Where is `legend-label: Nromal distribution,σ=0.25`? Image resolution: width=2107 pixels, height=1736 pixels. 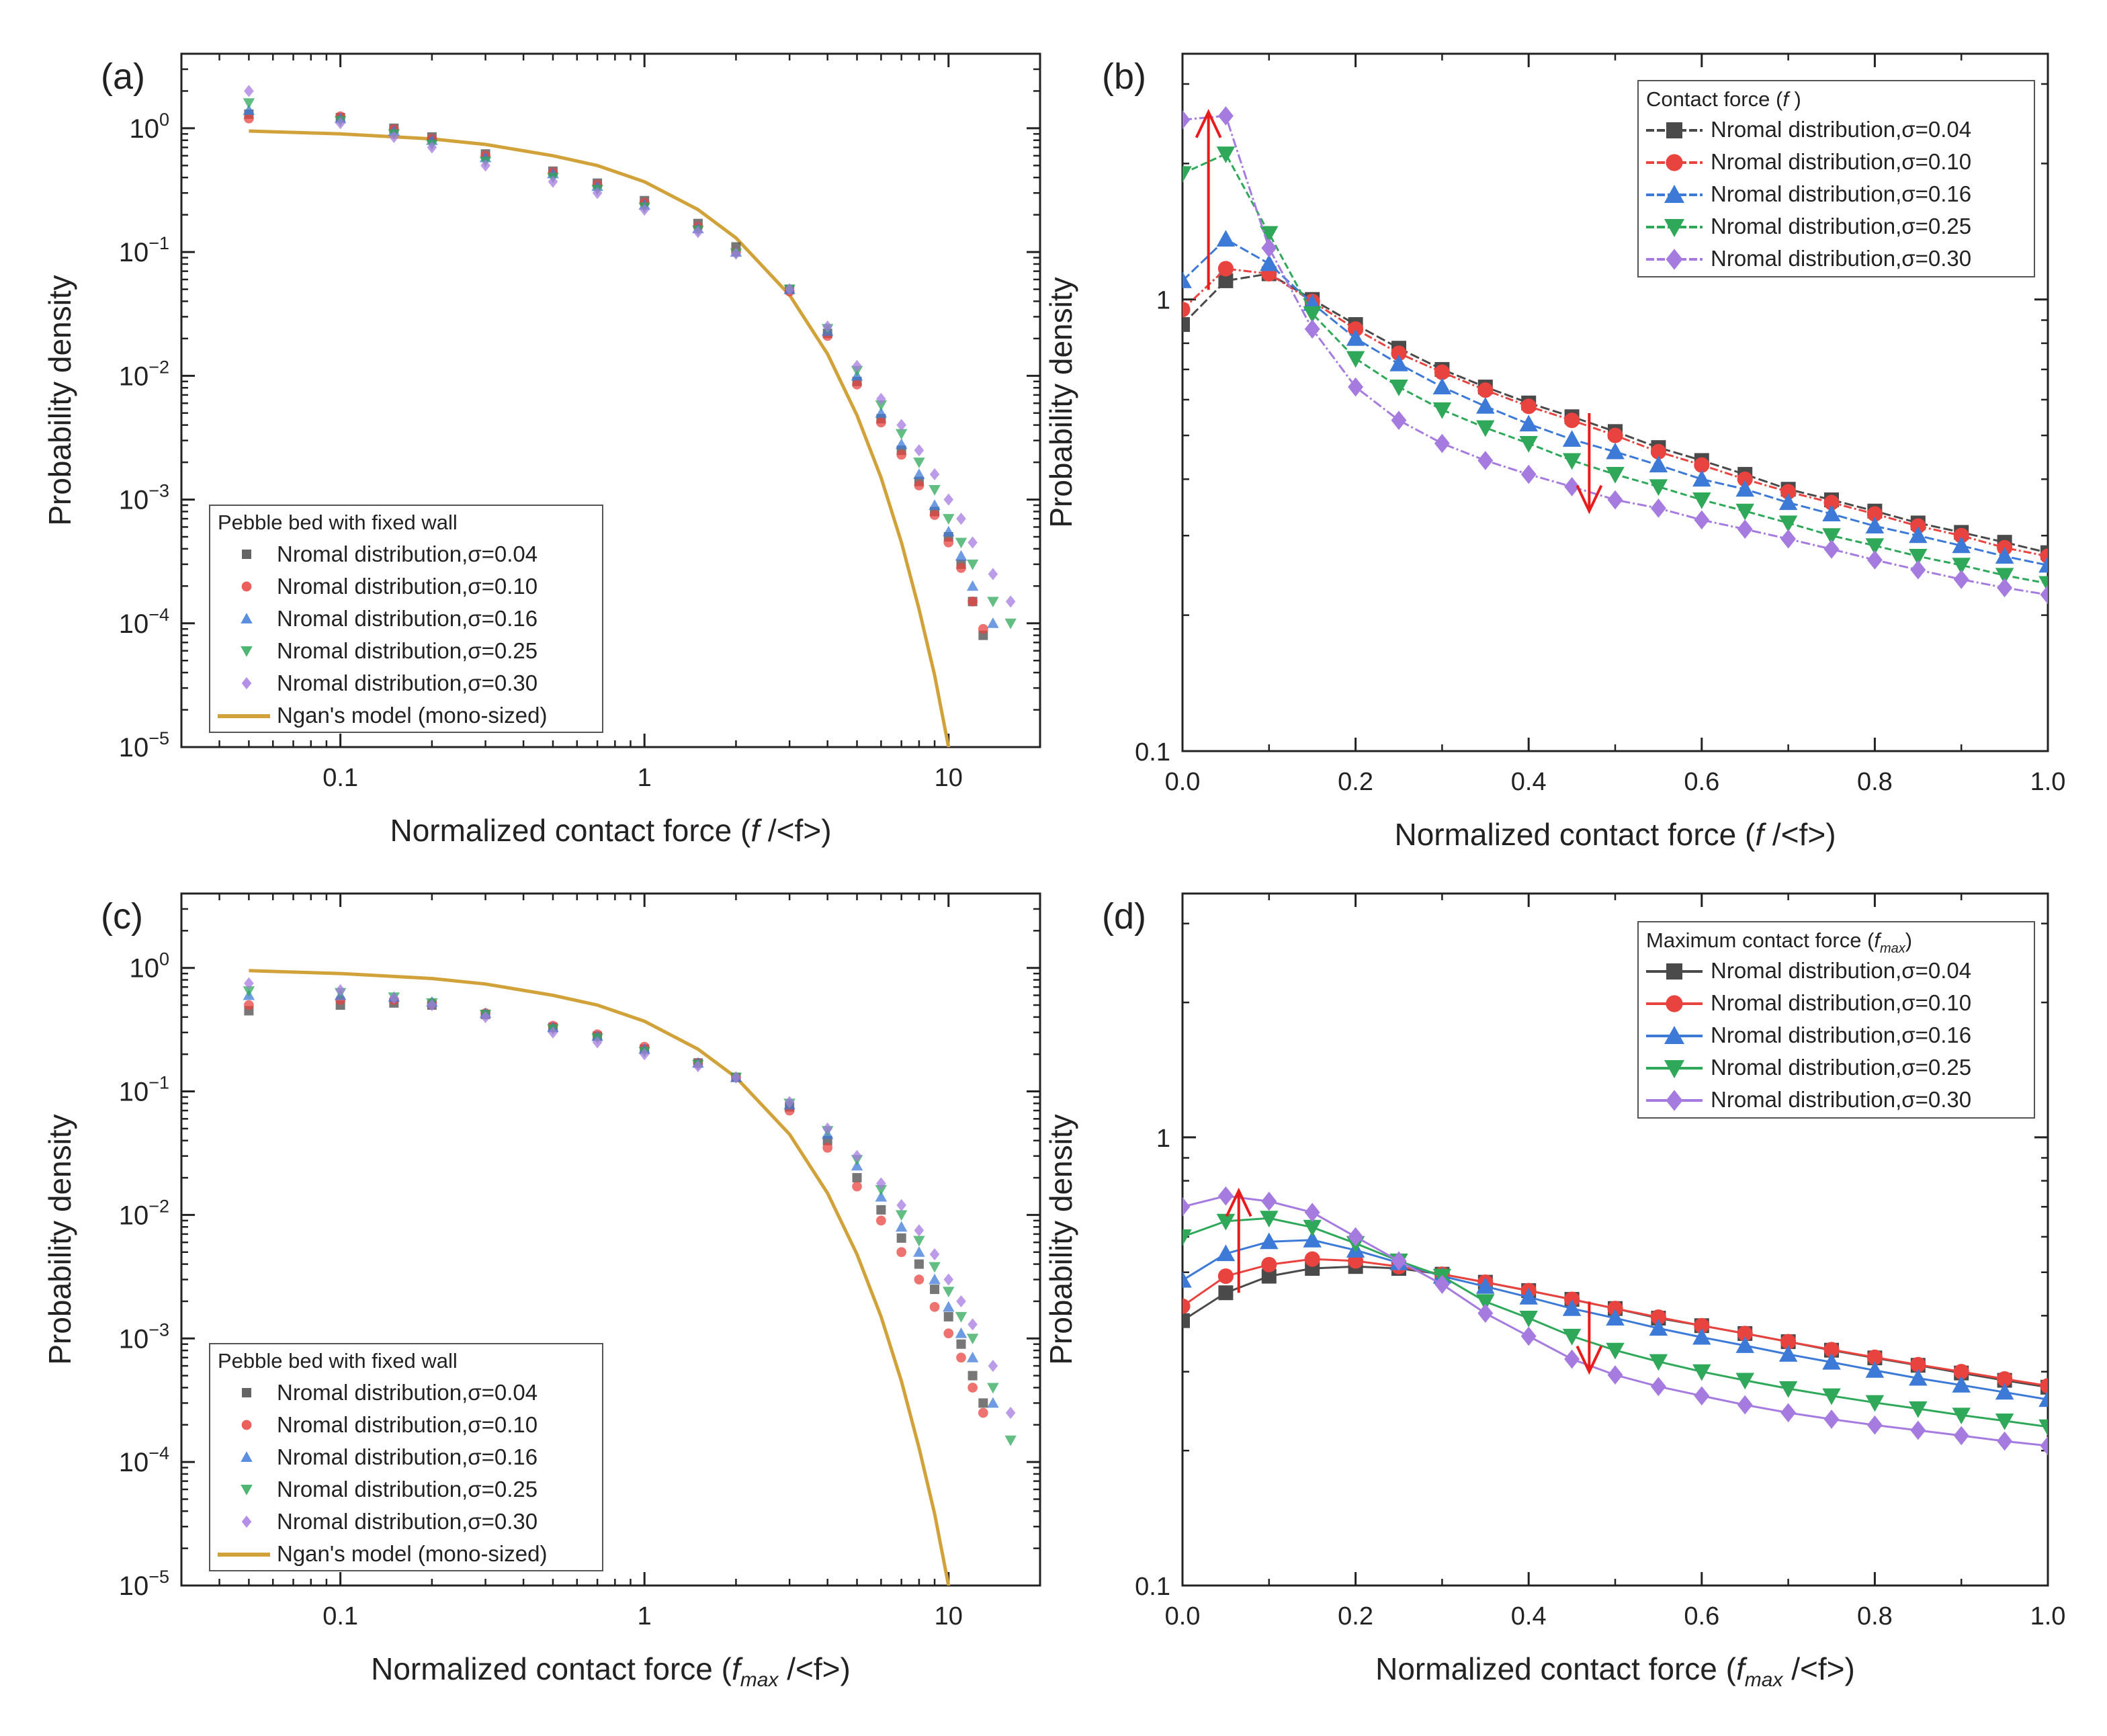 legend-label: Nromal distribution,σ=0.25 is located at coordinates (407, 650).